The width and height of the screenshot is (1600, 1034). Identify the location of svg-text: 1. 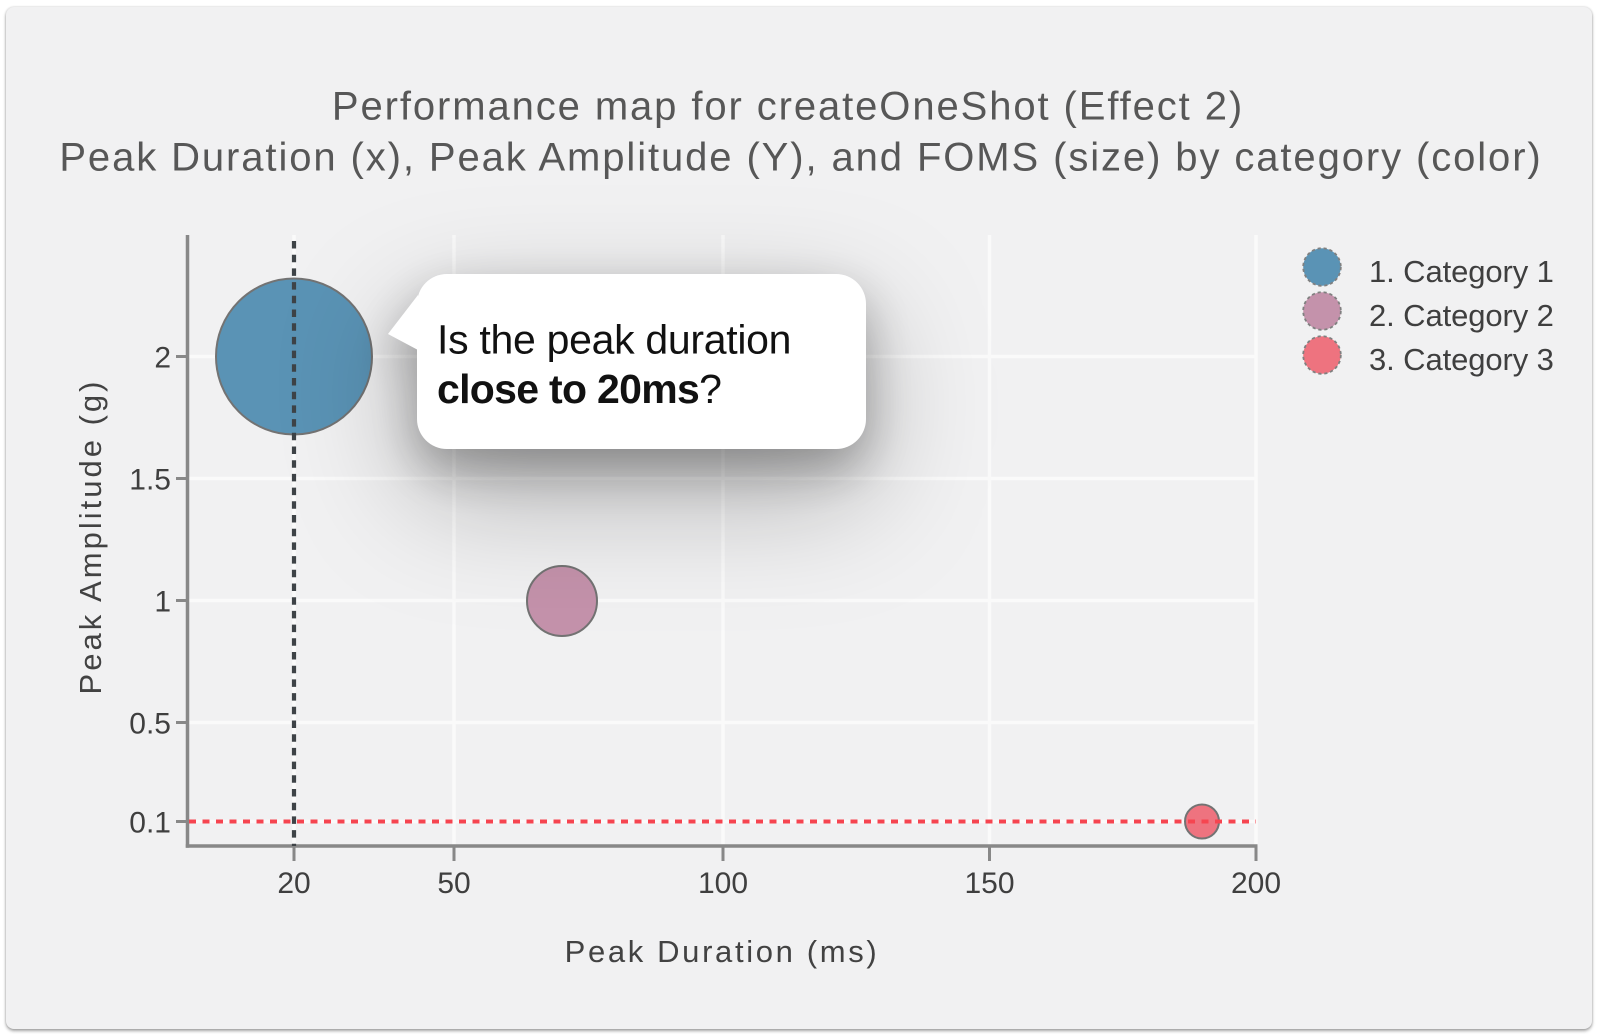
(162, 602).